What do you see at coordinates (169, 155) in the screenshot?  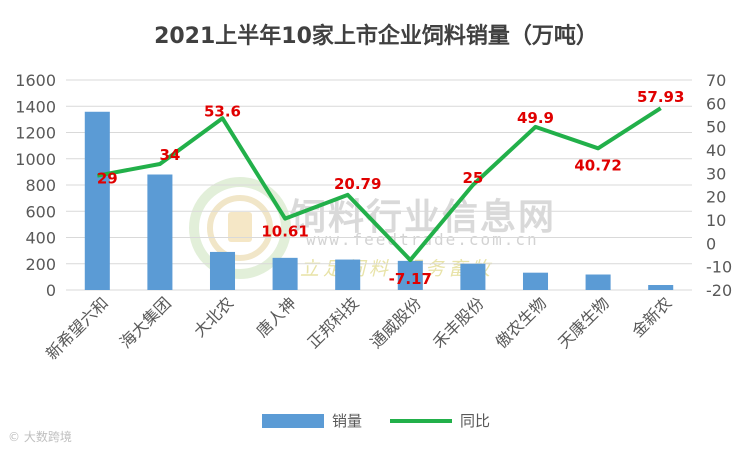 I see `data-label: 34` at bounding box center [169, 155].